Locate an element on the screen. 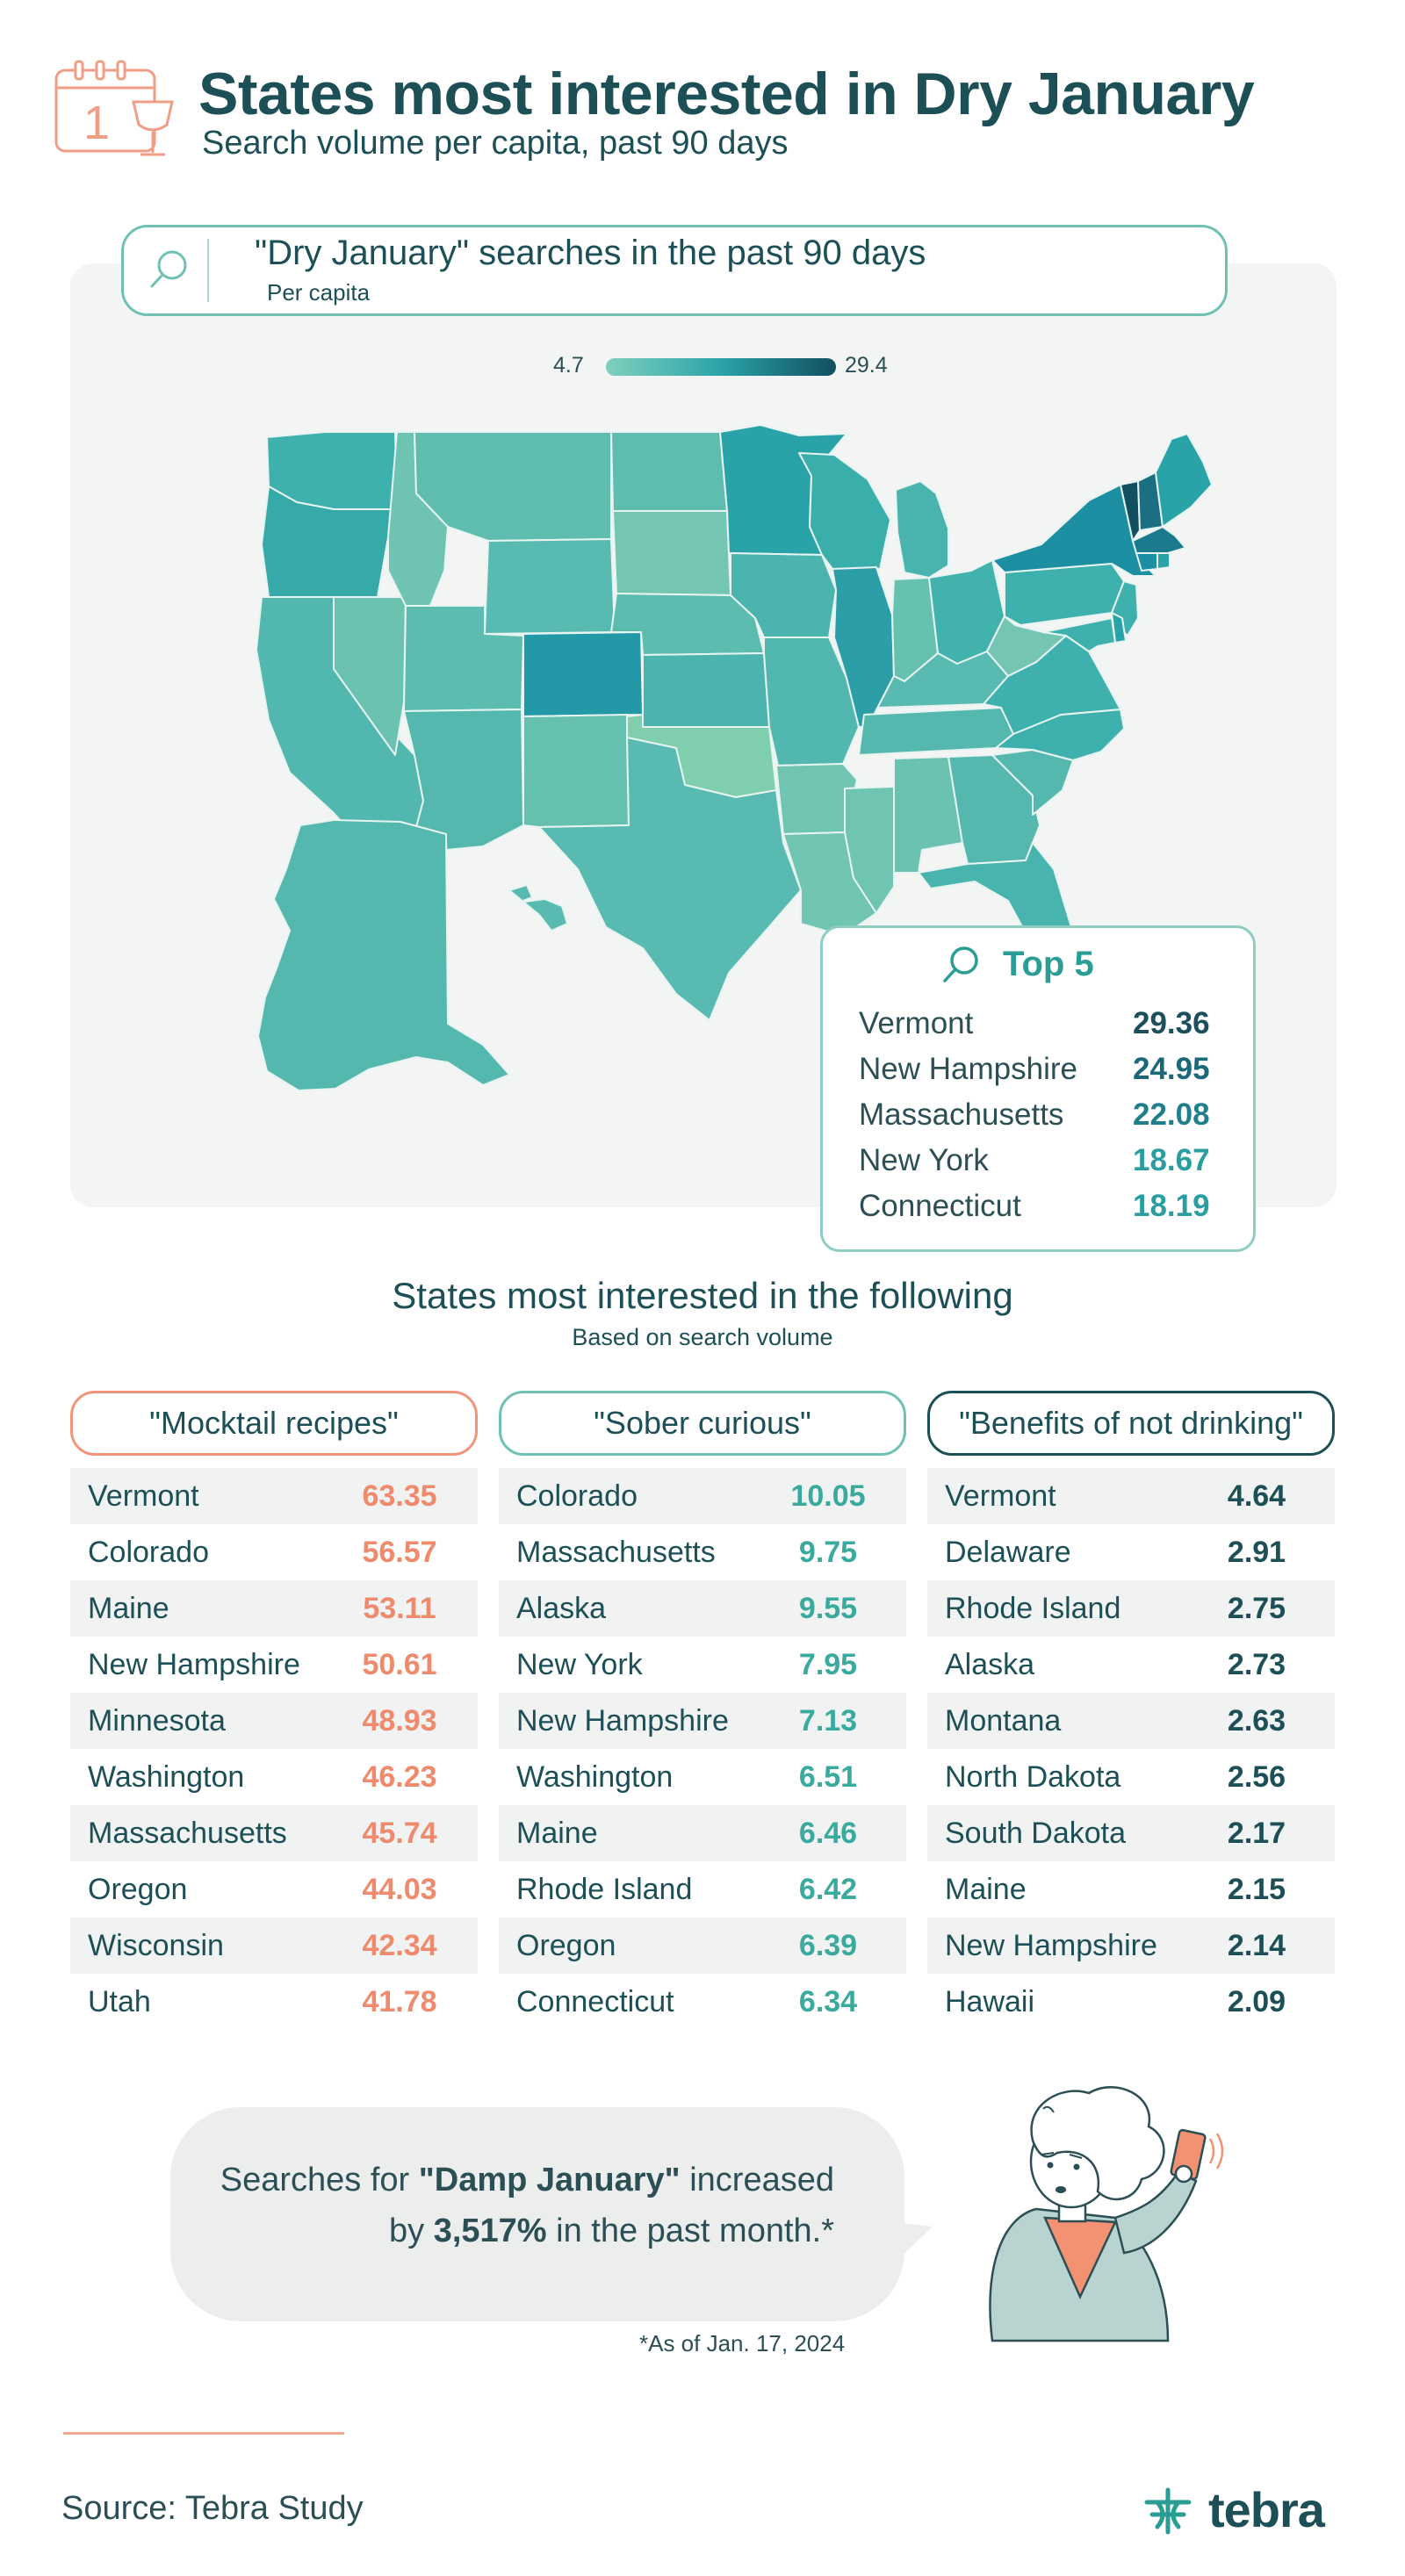 Image resolution: width=1405 pixels, height=2576 pixels. top5-state-value: 24.95 is located at coordinates (1172, 1069).